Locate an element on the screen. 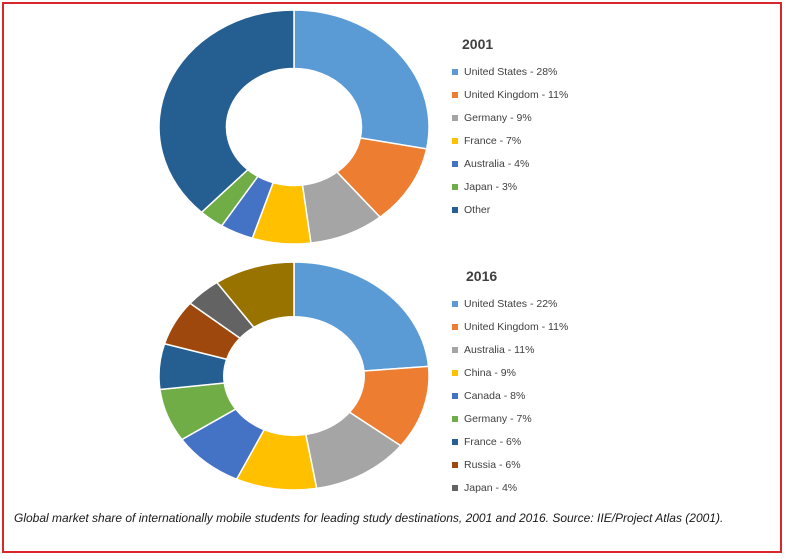  legend-item: Australia - 4% is located at coordinates (510, 163).